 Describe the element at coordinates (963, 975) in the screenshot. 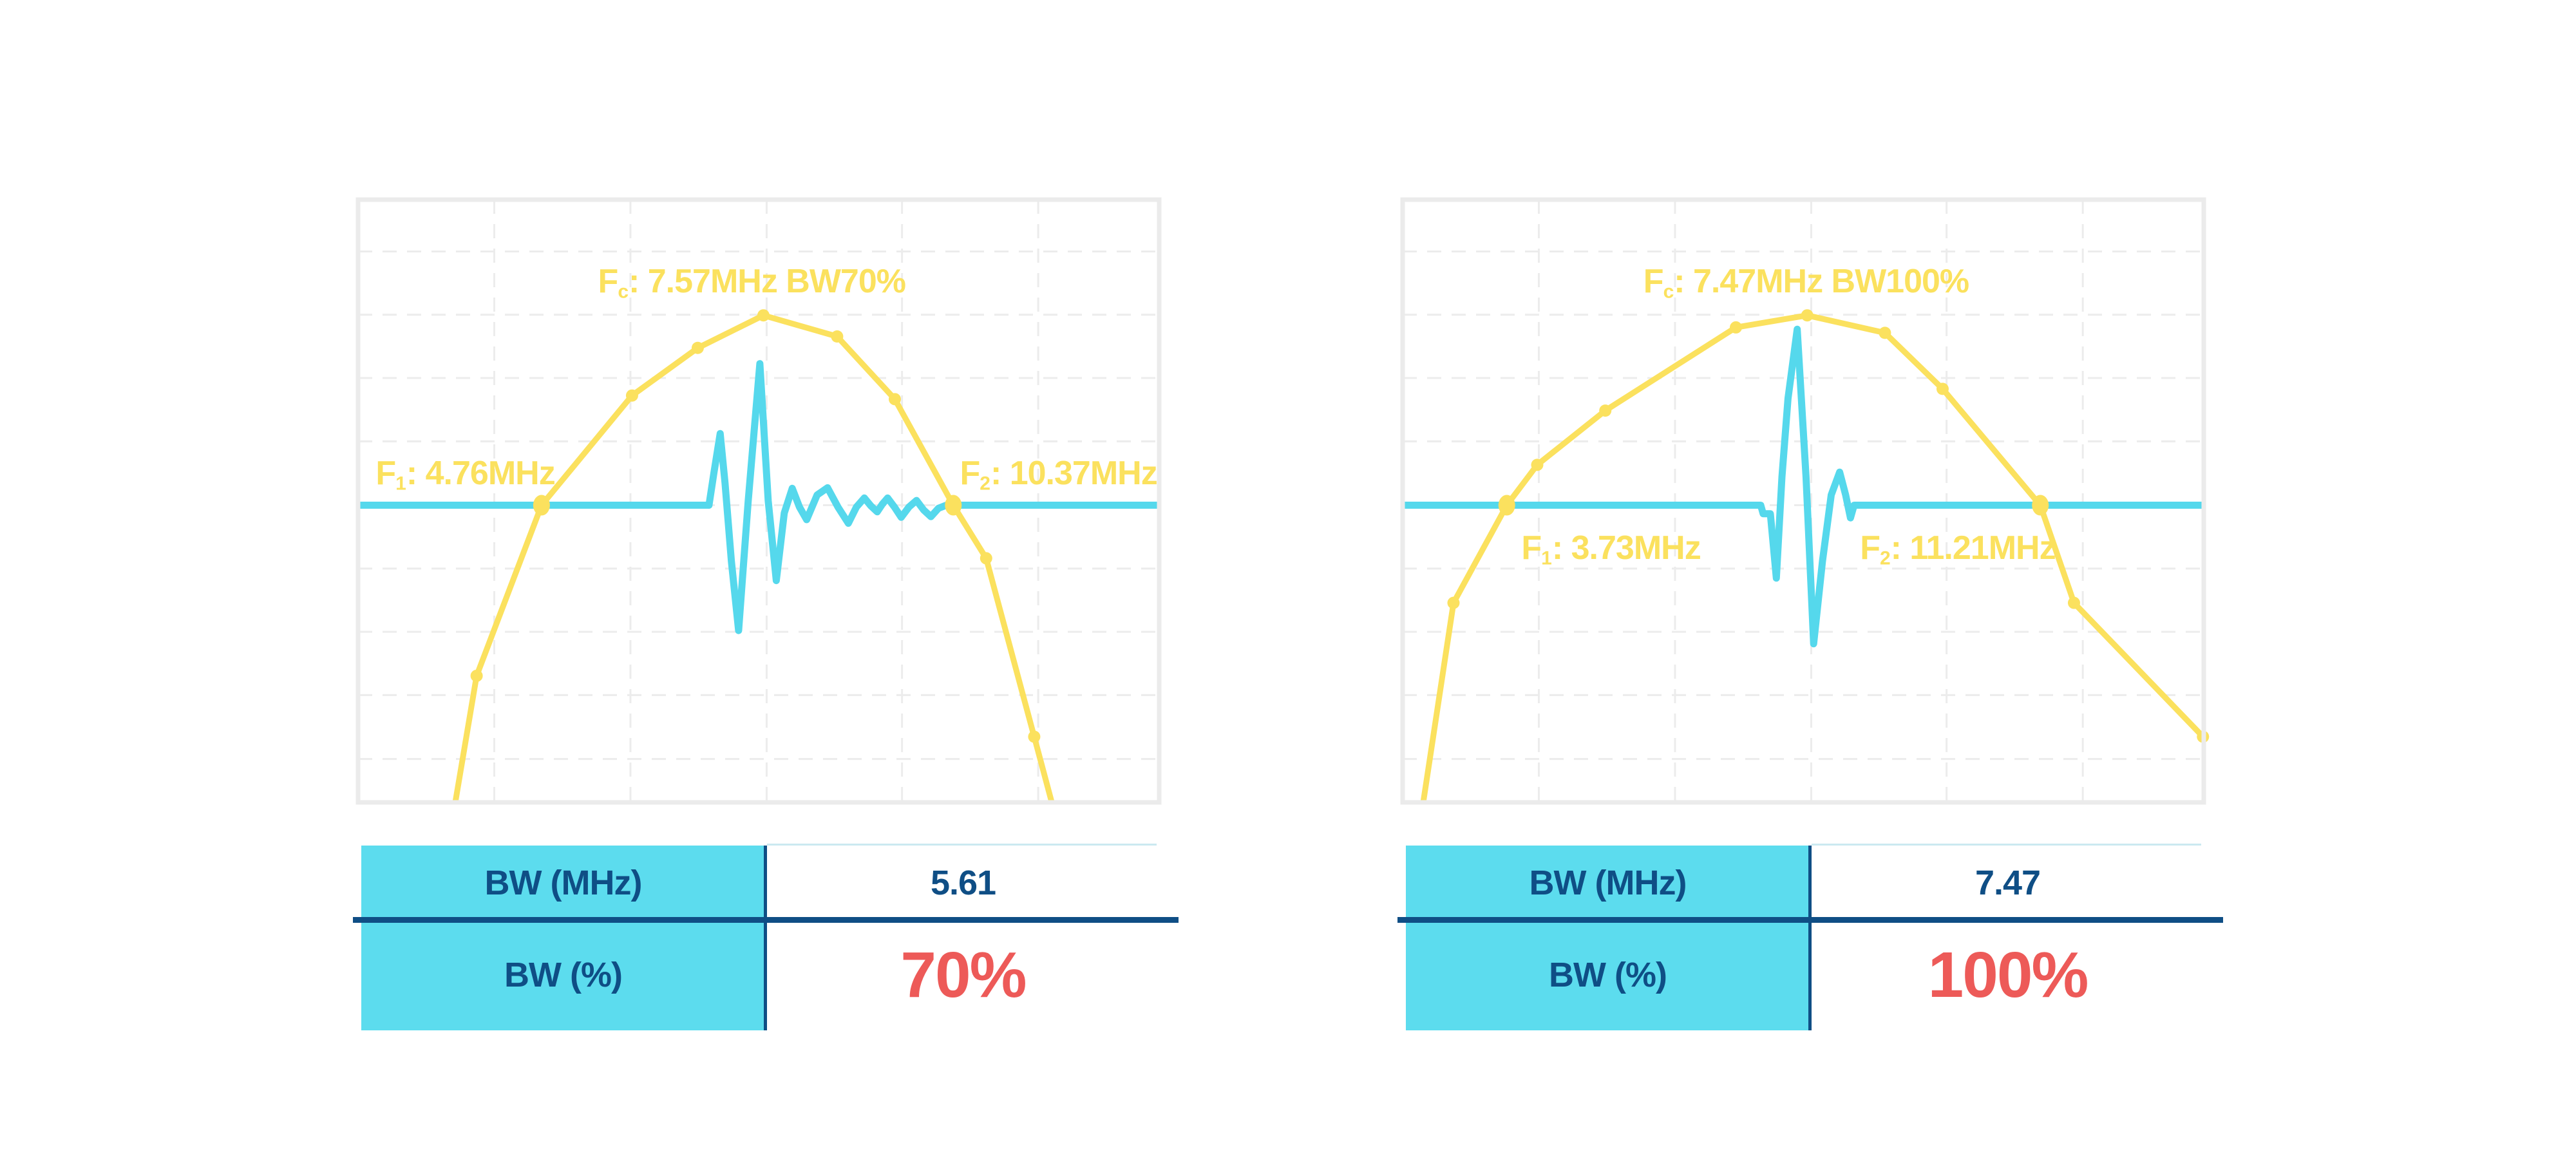

I see `bw-pct-value: 70%` at that location.